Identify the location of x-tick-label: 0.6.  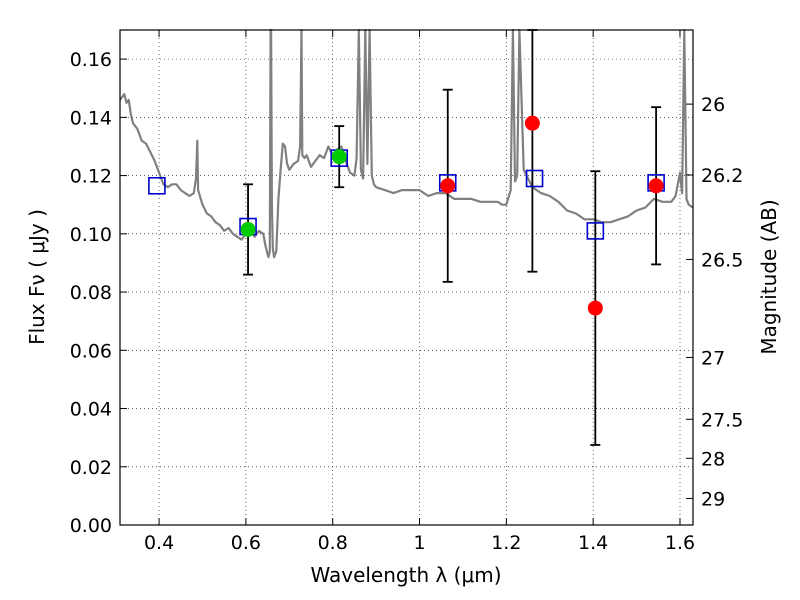
(246, 543).